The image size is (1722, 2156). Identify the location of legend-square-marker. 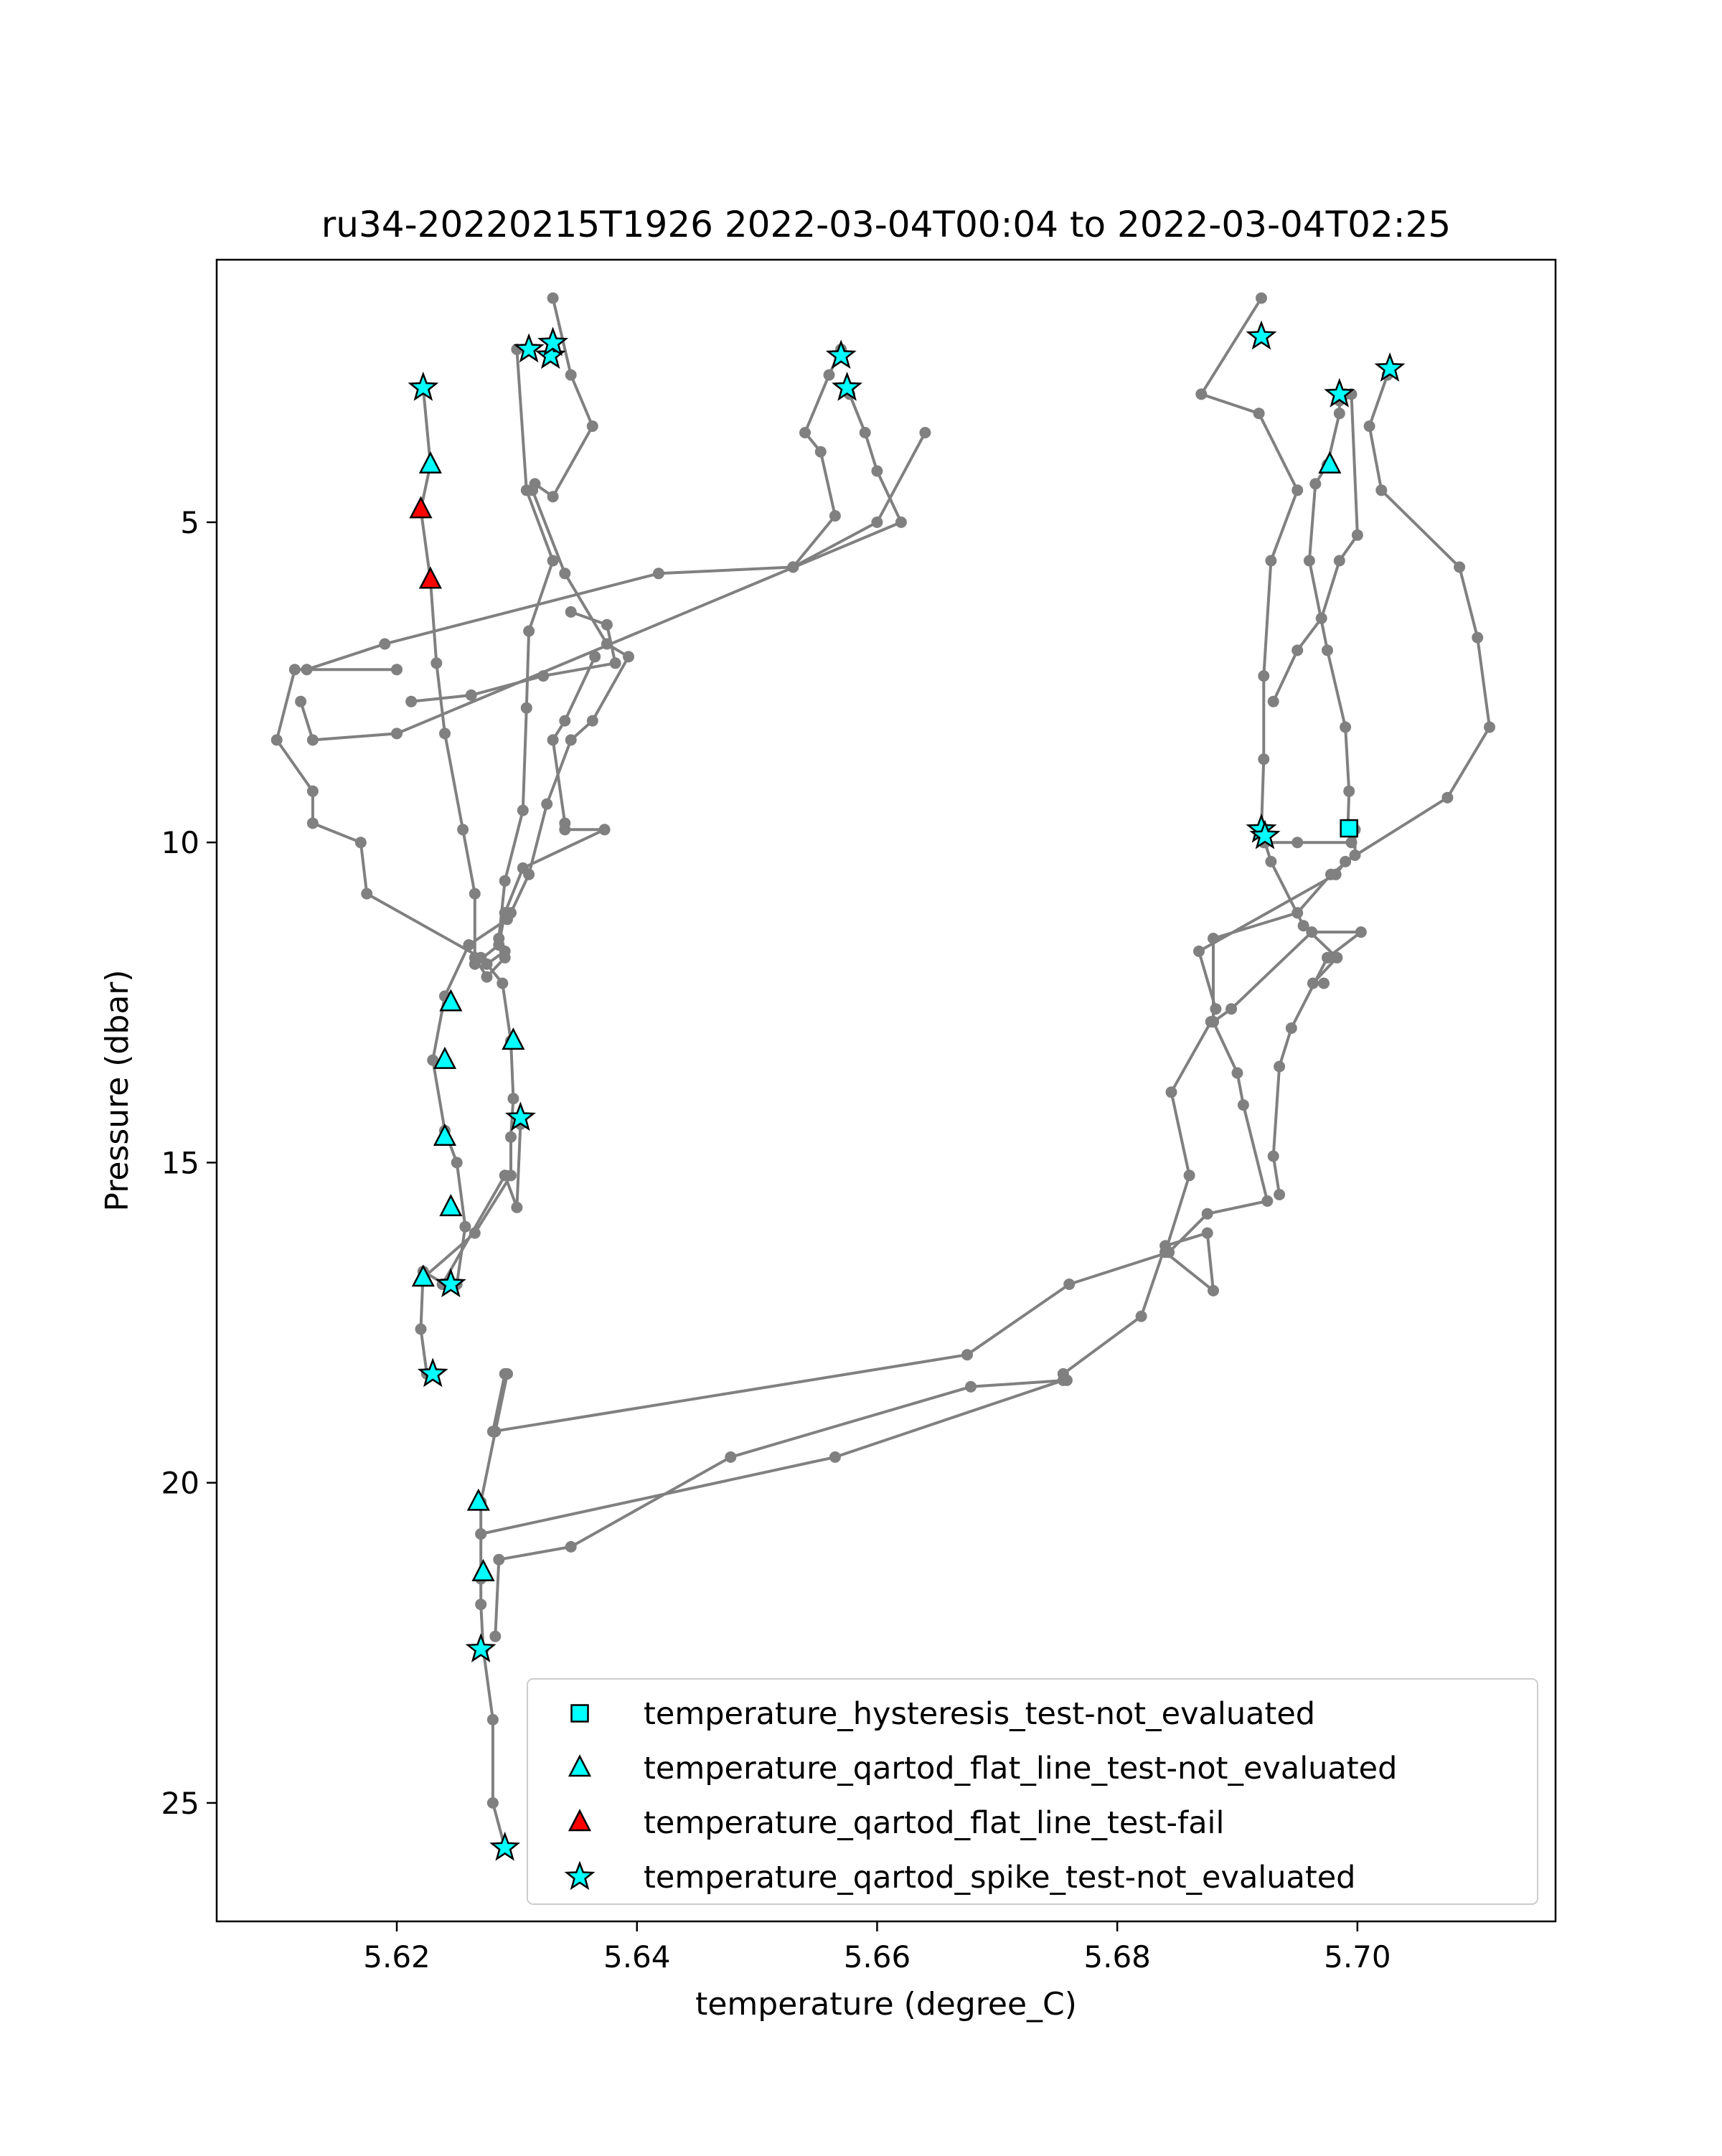
(580, 1714).